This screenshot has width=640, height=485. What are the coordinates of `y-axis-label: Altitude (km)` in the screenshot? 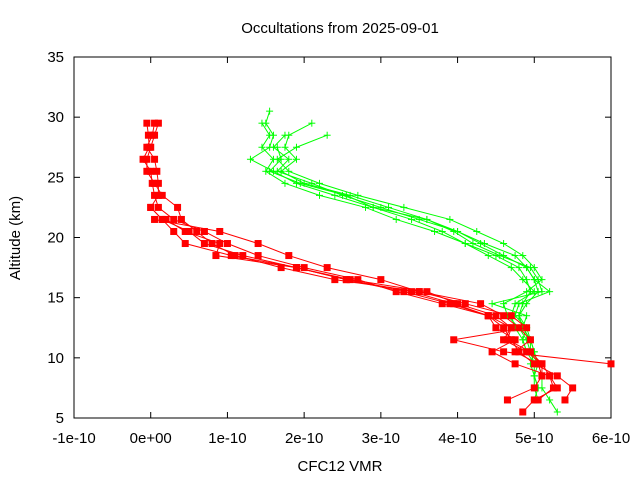 It's located at (15, 238).